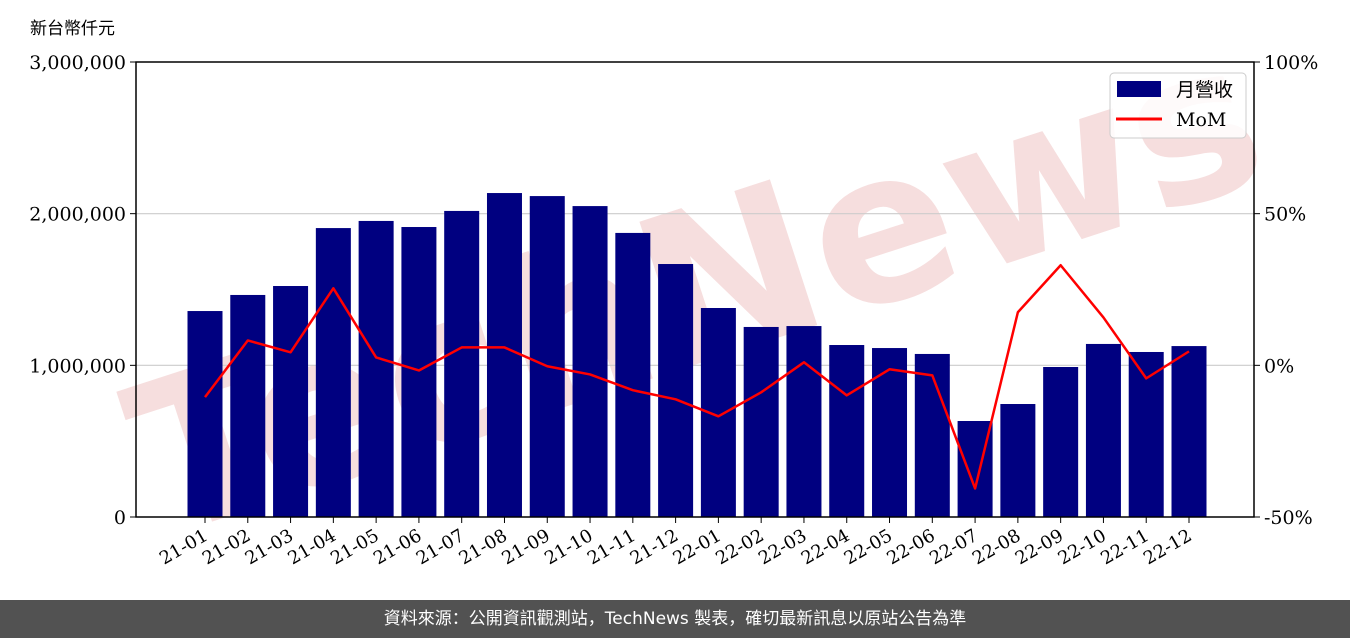 This screenshot has width=1350, height=638. I want to click on x-tick-label: 21-06, so click(397, 547).